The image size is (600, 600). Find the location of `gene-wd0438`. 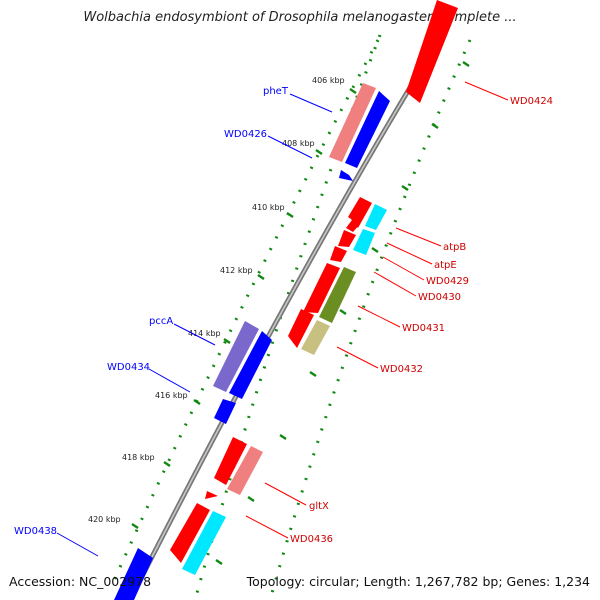

gene-wd0438 is located at coordinates (133, 574).